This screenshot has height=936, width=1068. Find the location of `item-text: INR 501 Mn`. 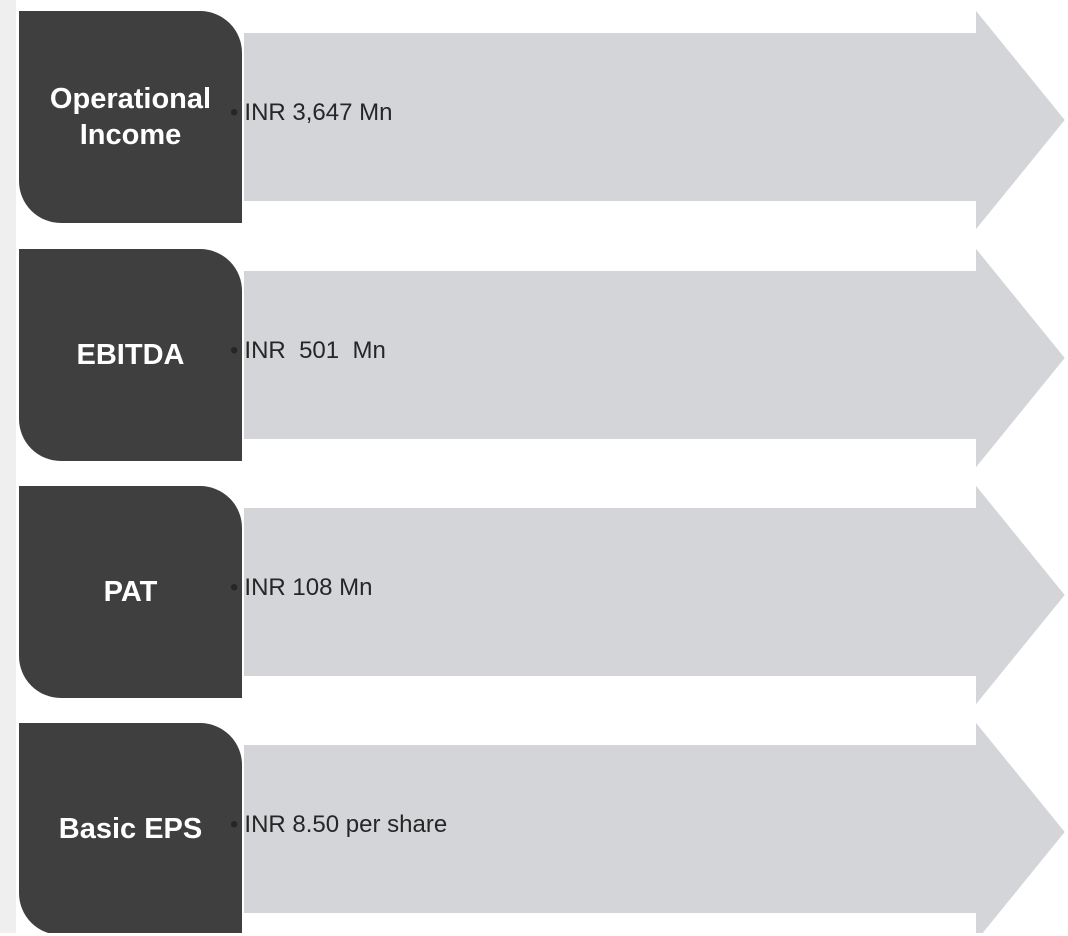

item-text: INR 501 Mn is located at coordinates (315, 350).